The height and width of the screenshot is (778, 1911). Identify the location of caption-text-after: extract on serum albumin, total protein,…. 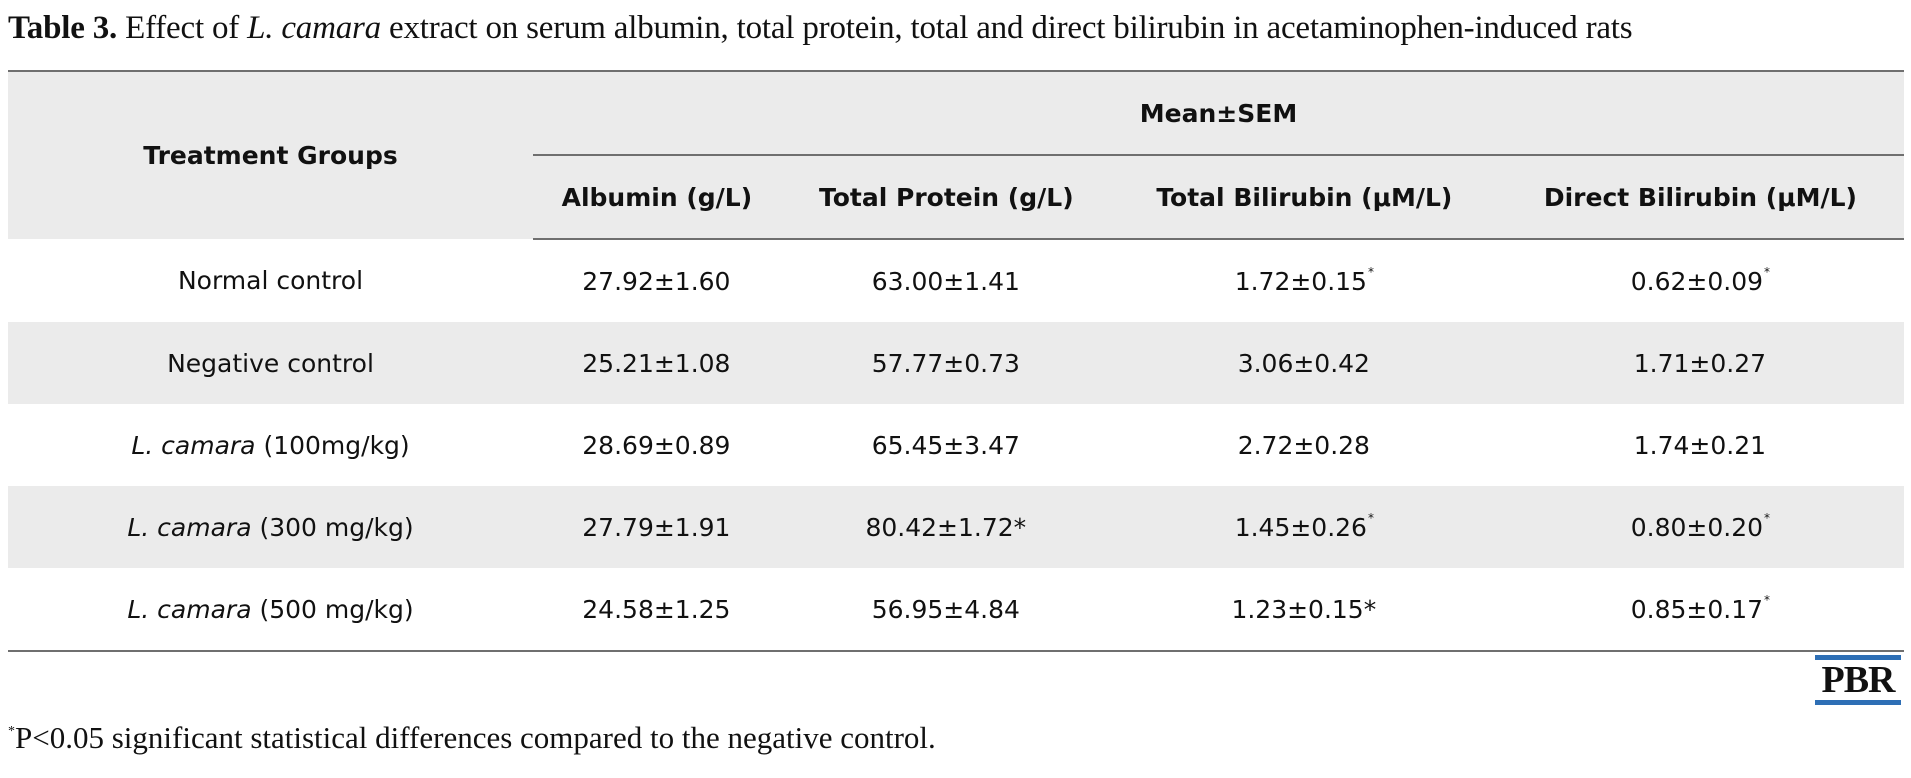
(1006, 28).